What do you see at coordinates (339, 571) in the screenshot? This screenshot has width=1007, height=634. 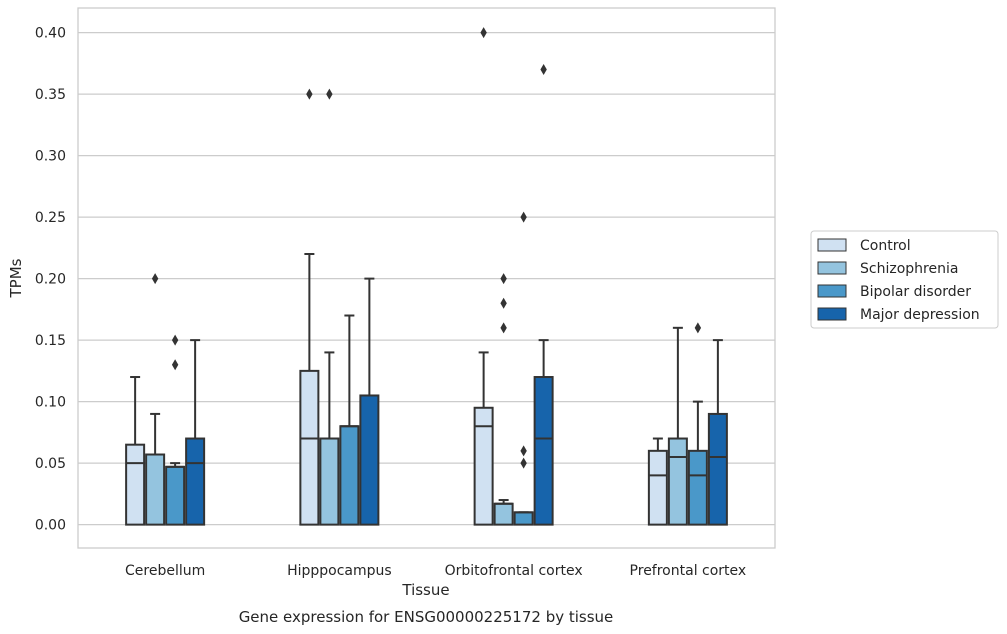 I see `x-tick-label: Hipppocampus` at bounding box center [339, 571].